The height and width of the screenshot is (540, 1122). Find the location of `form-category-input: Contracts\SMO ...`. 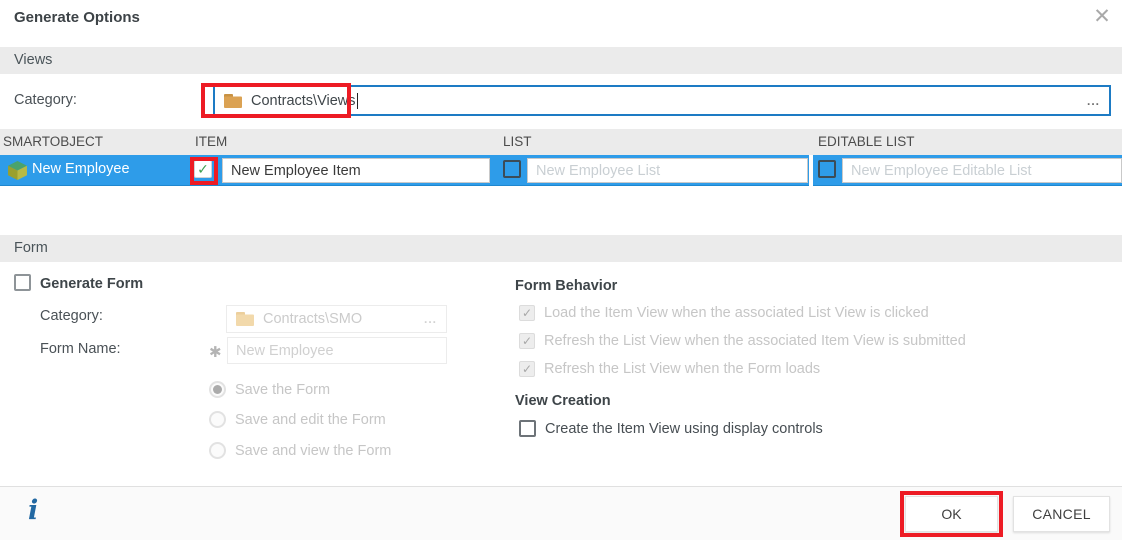

form-category-input: Contracts\SMO ... is located at coordinates (336, 319).